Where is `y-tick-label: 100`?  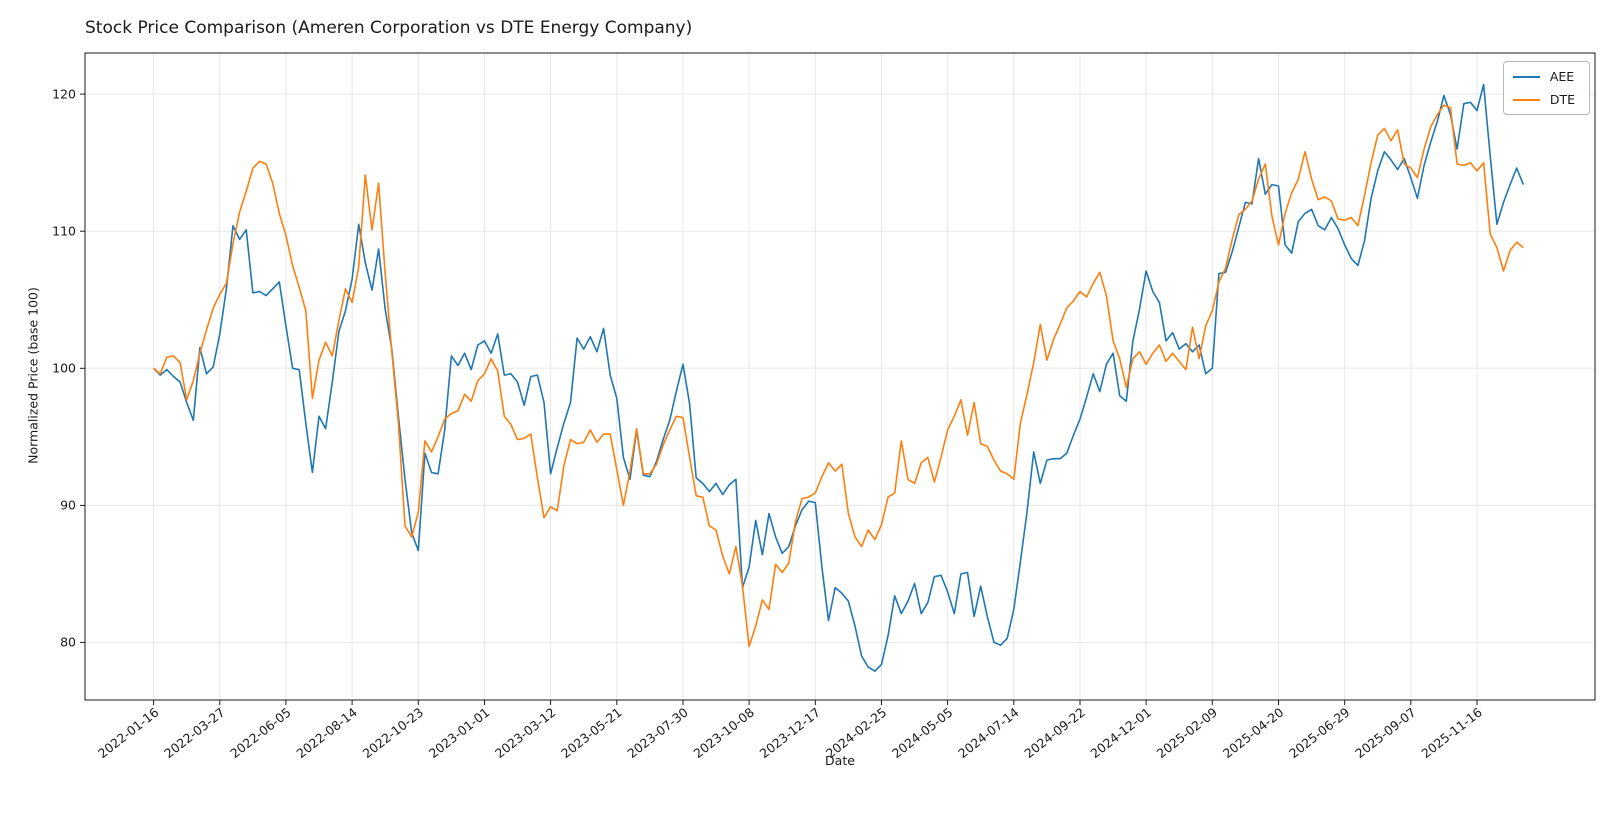
y-tick-label: 100 is located at coordinates (64, 368).